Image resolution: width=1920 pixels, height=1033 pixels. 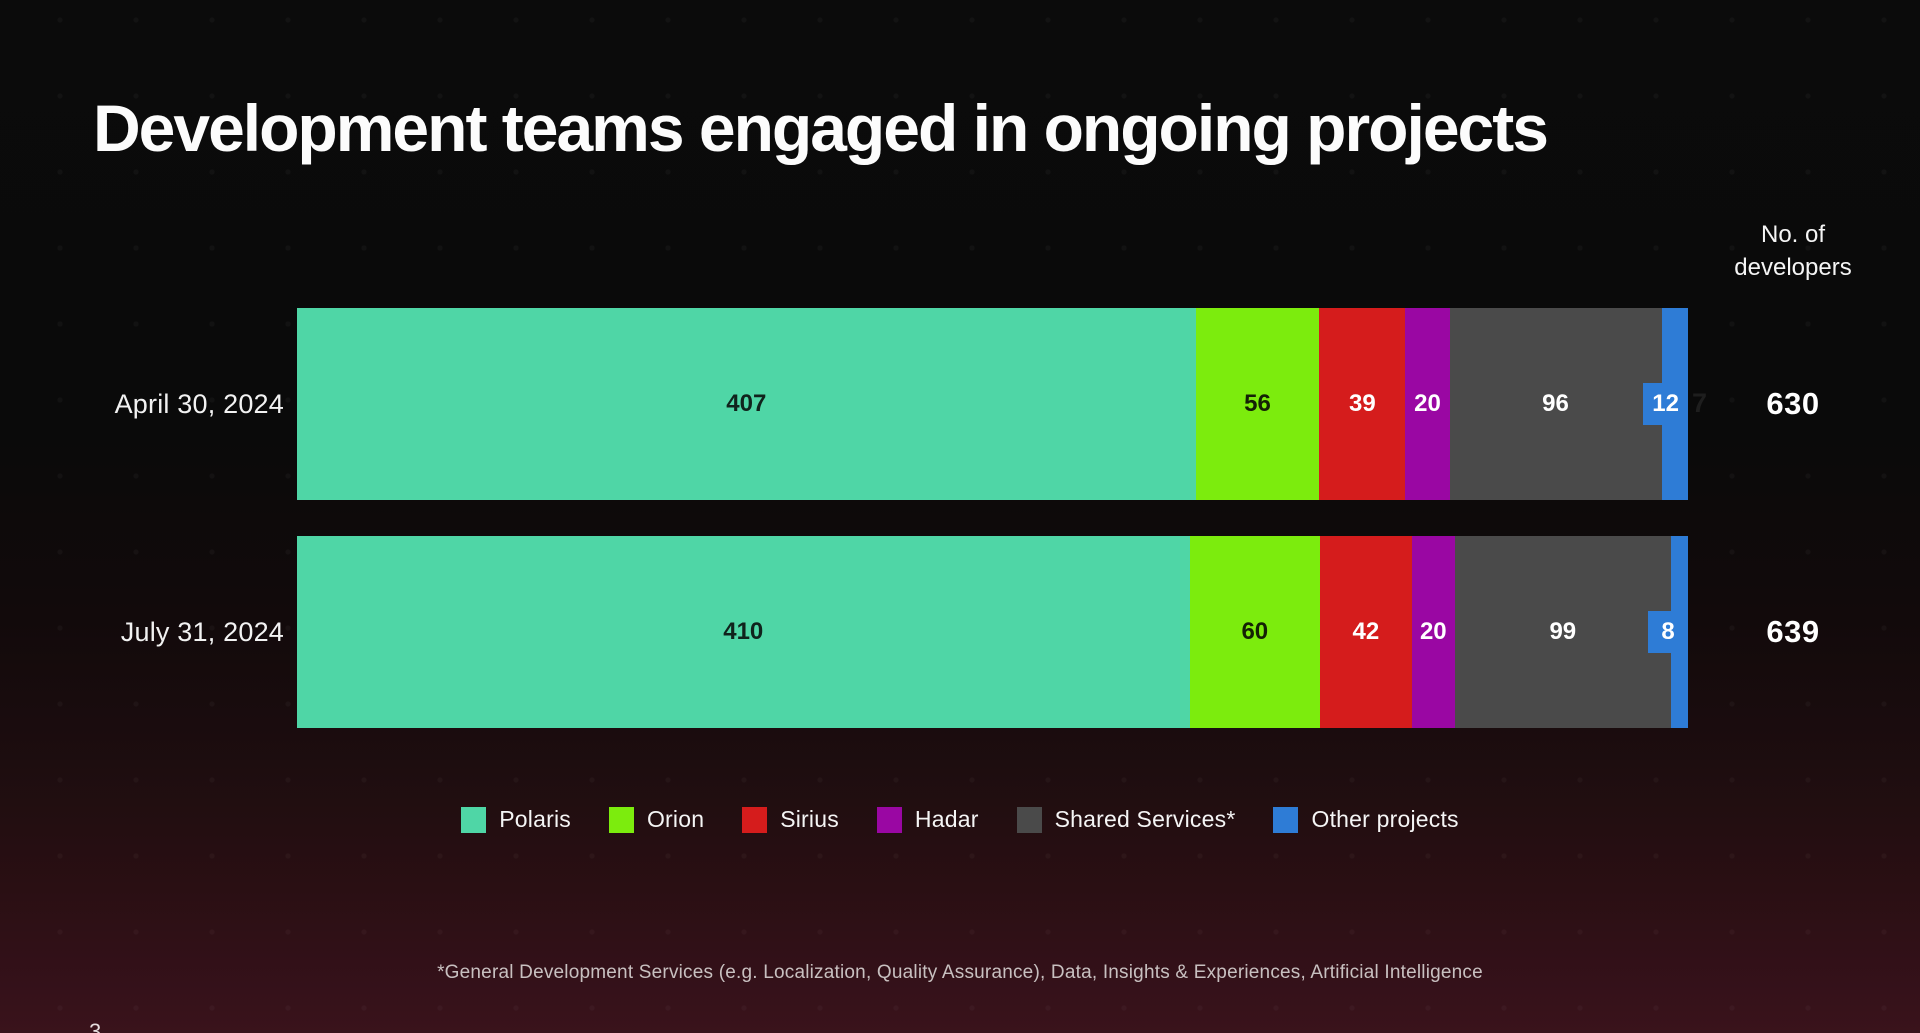 I want to click on stray-overflow-label: 7, so click(x=1700, y=403).